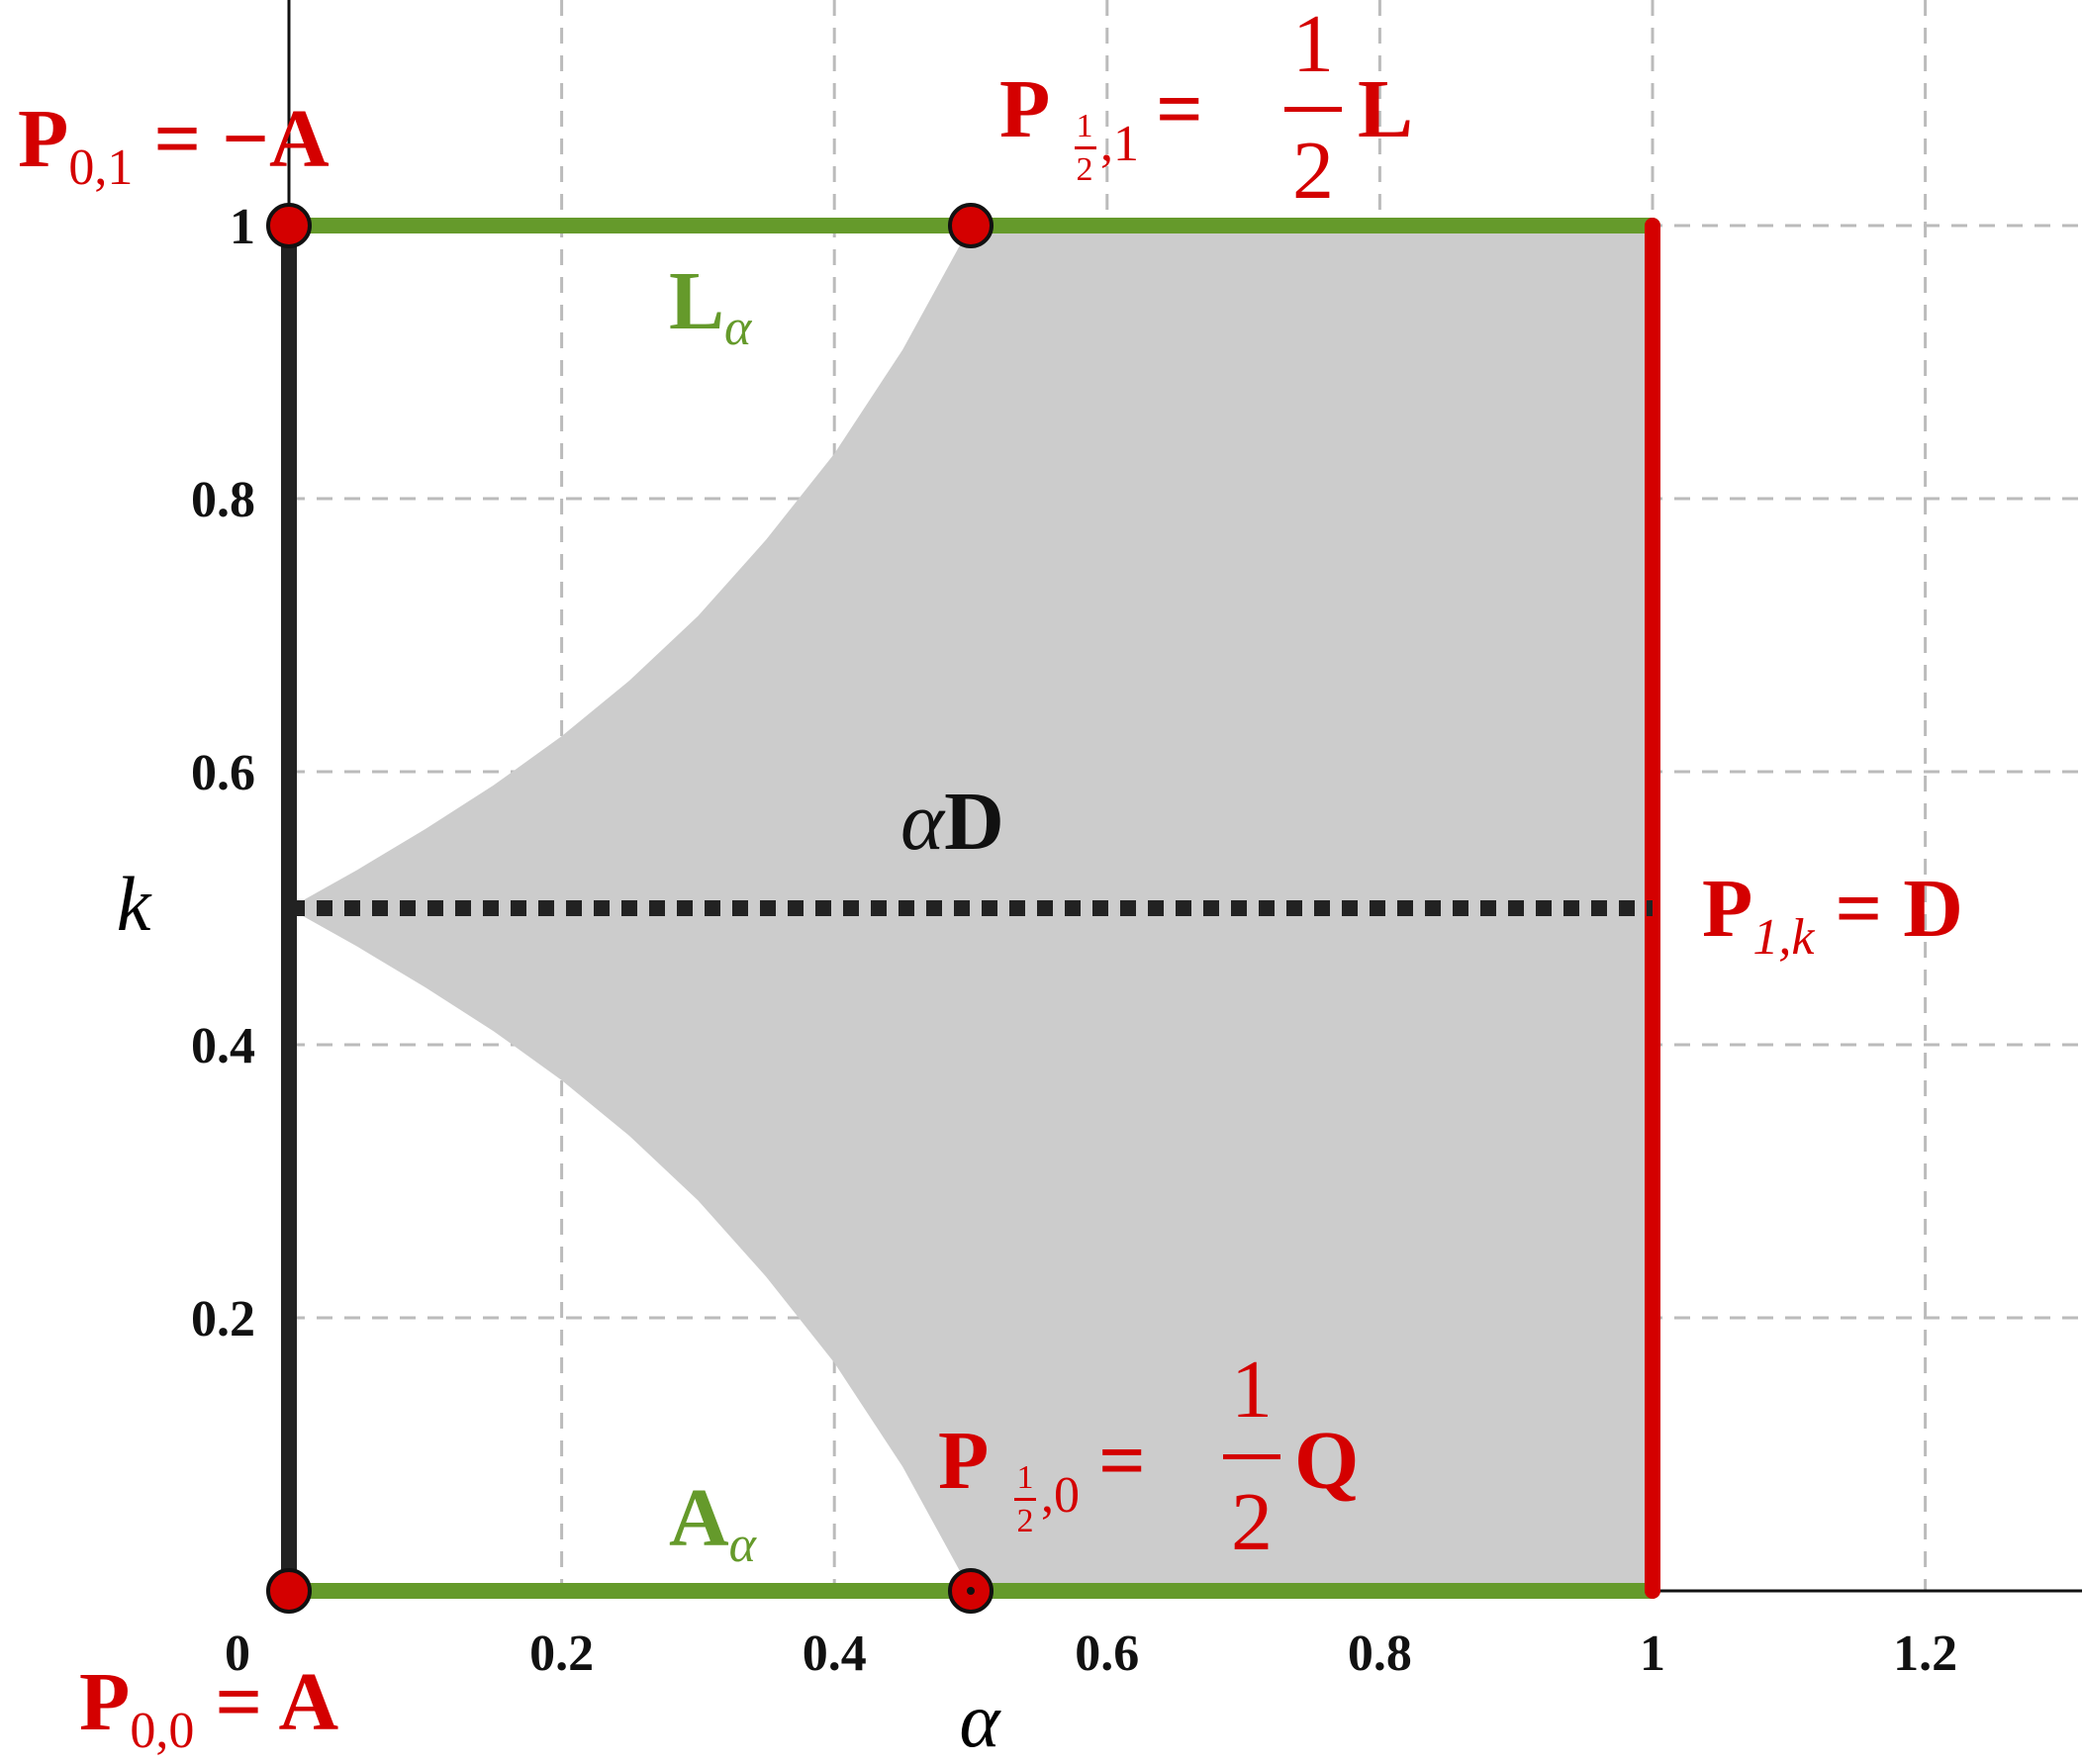 Image resolution: width=2082 pixels, height=1764 pixels. What do you see at coordinates (223, 1319) in the screenshot?
I see `y-tick-label: 0.2` at bounding box center [223, 1319].